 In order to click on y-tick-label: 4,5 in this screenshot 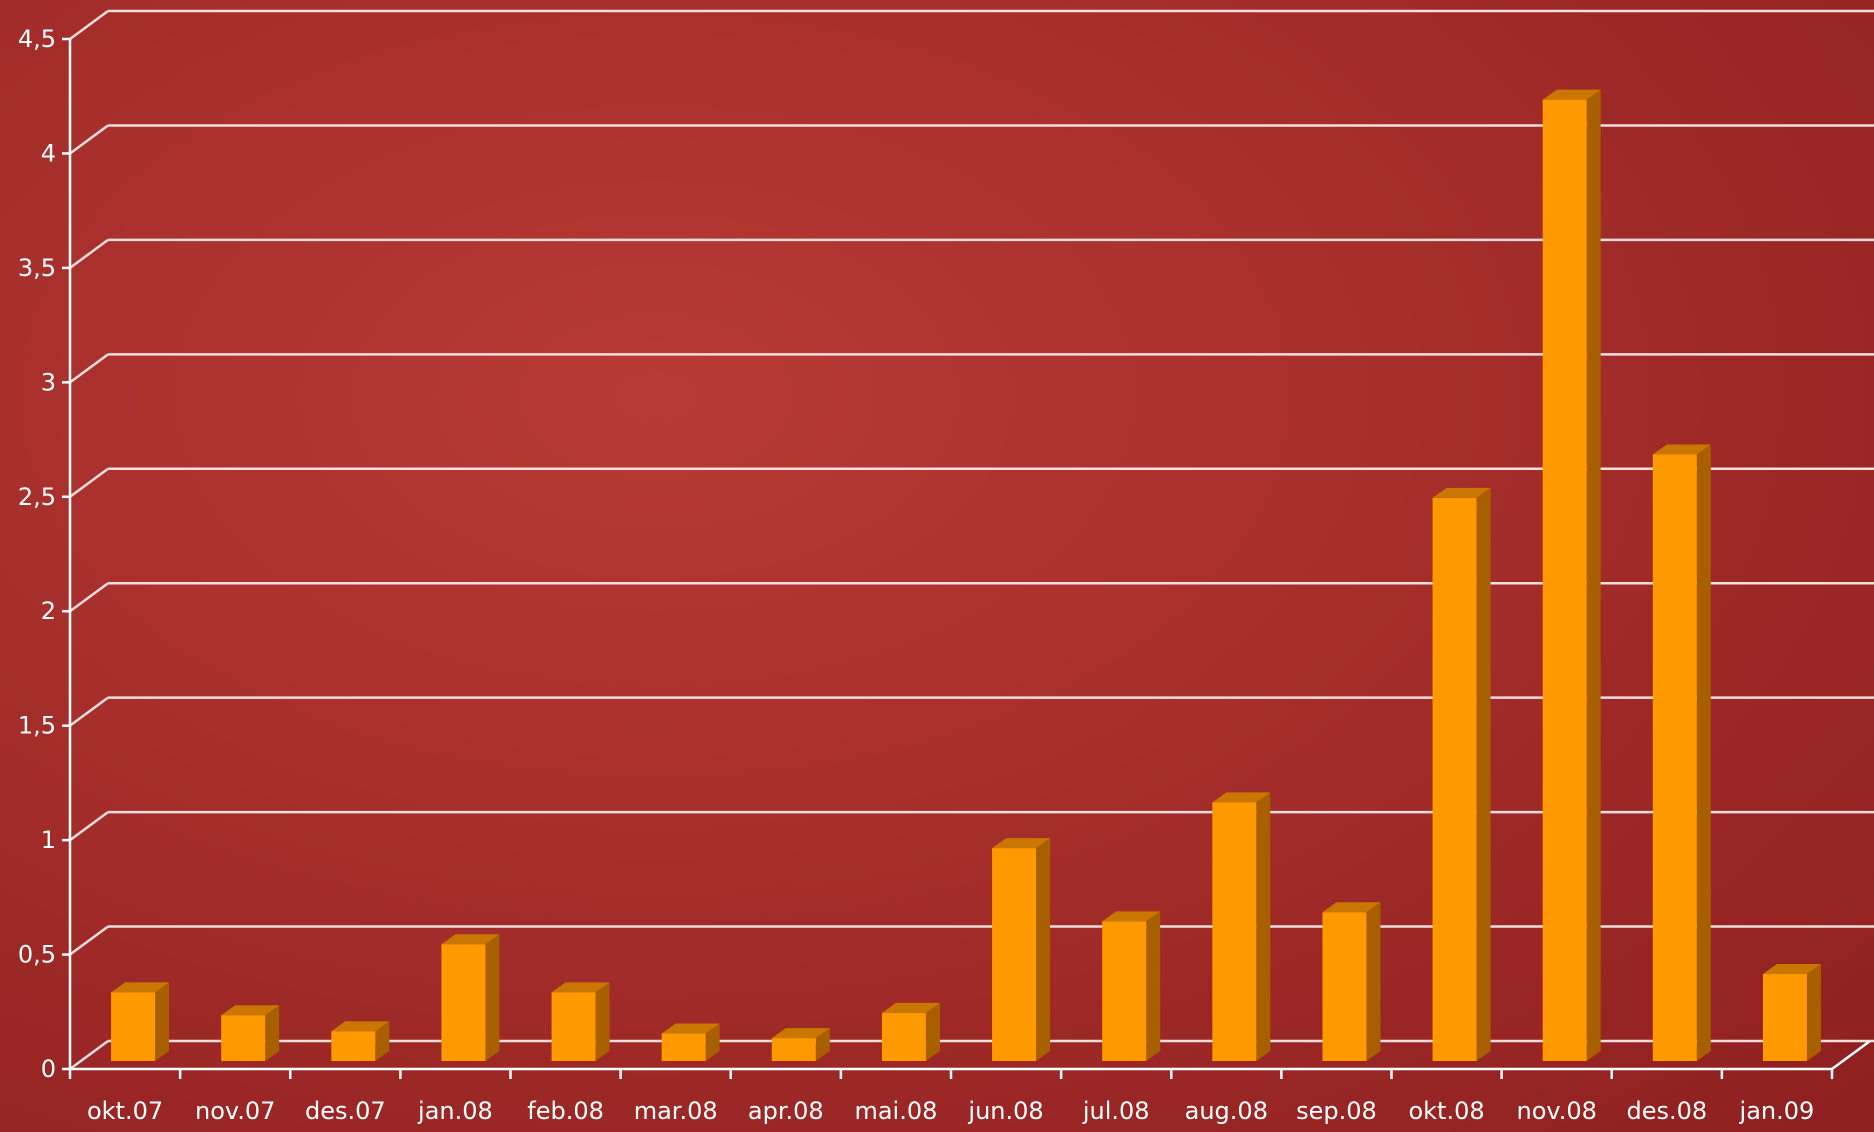, I will do `click(37, 39)`.